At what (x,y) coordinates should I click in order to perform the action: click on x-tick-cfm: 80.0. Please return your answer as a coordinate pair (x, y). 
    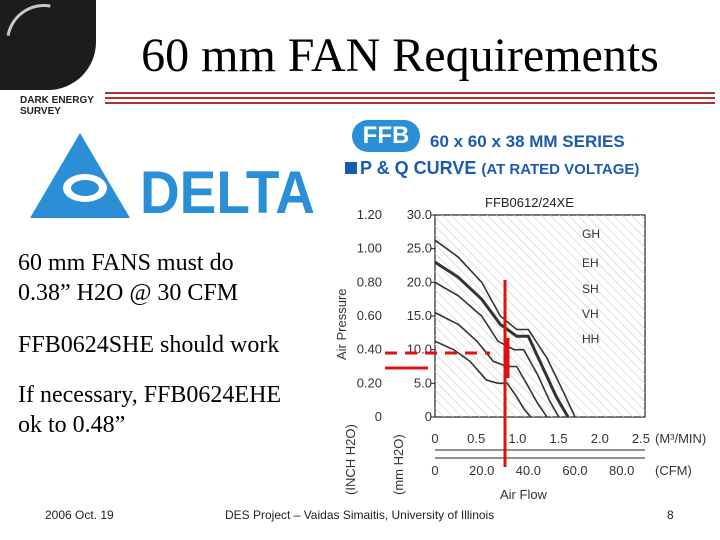
    Looking at the image, I should click on (621, 470).